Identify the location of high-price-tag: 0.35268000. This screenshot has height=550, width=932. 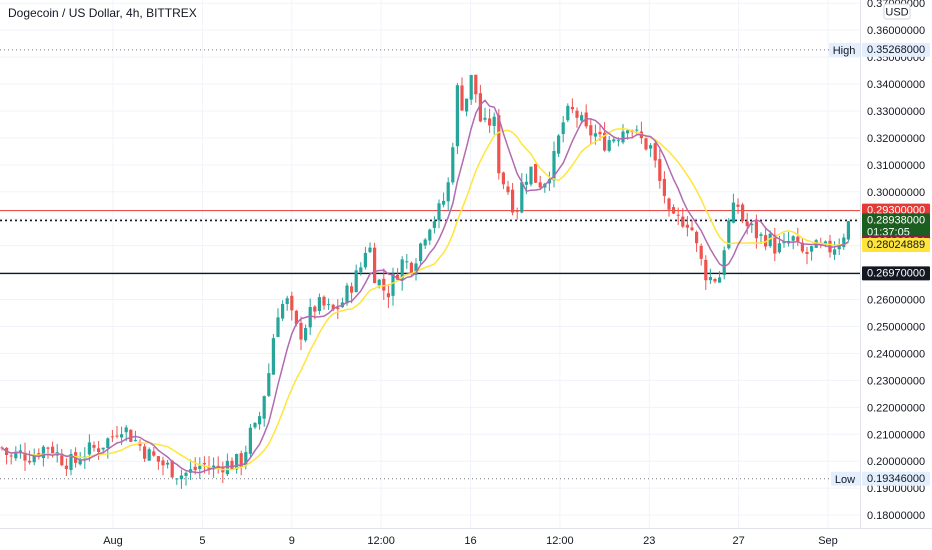
(896, 49).